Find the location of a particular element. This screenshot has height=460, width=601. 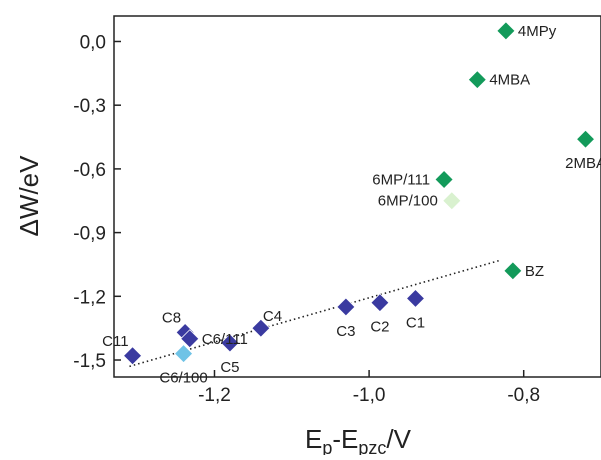

x-axis-title: Ep-Epzc/V is located at coordinates (358, 439).